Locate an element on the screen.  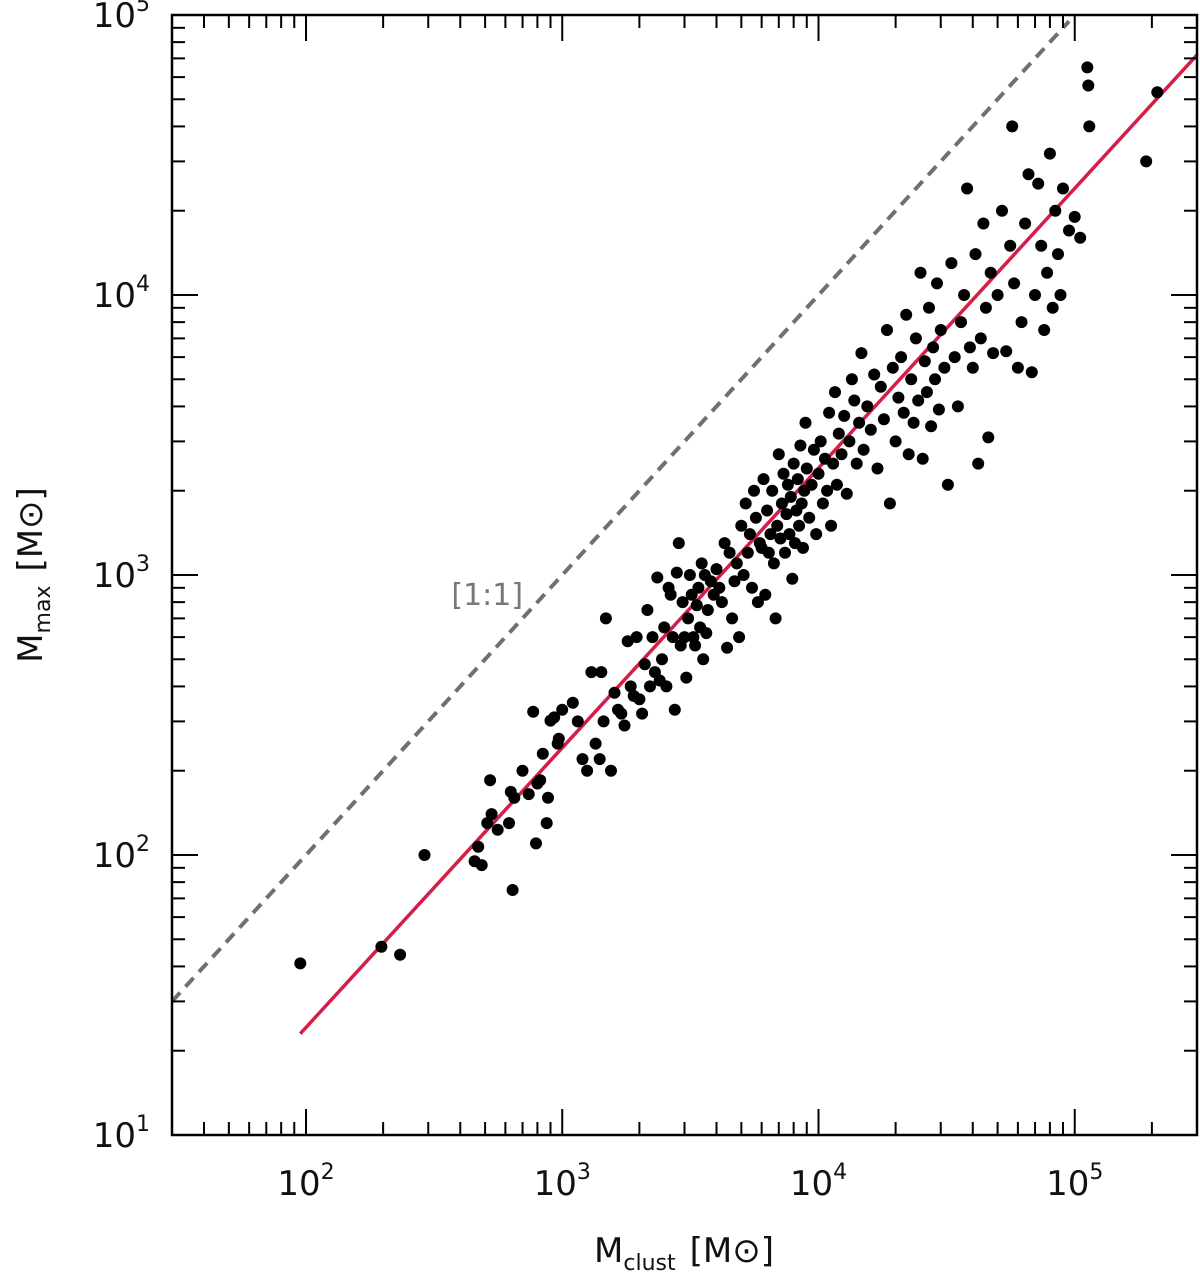
y-tick-label: 105 is located at coordinates (121, 18).